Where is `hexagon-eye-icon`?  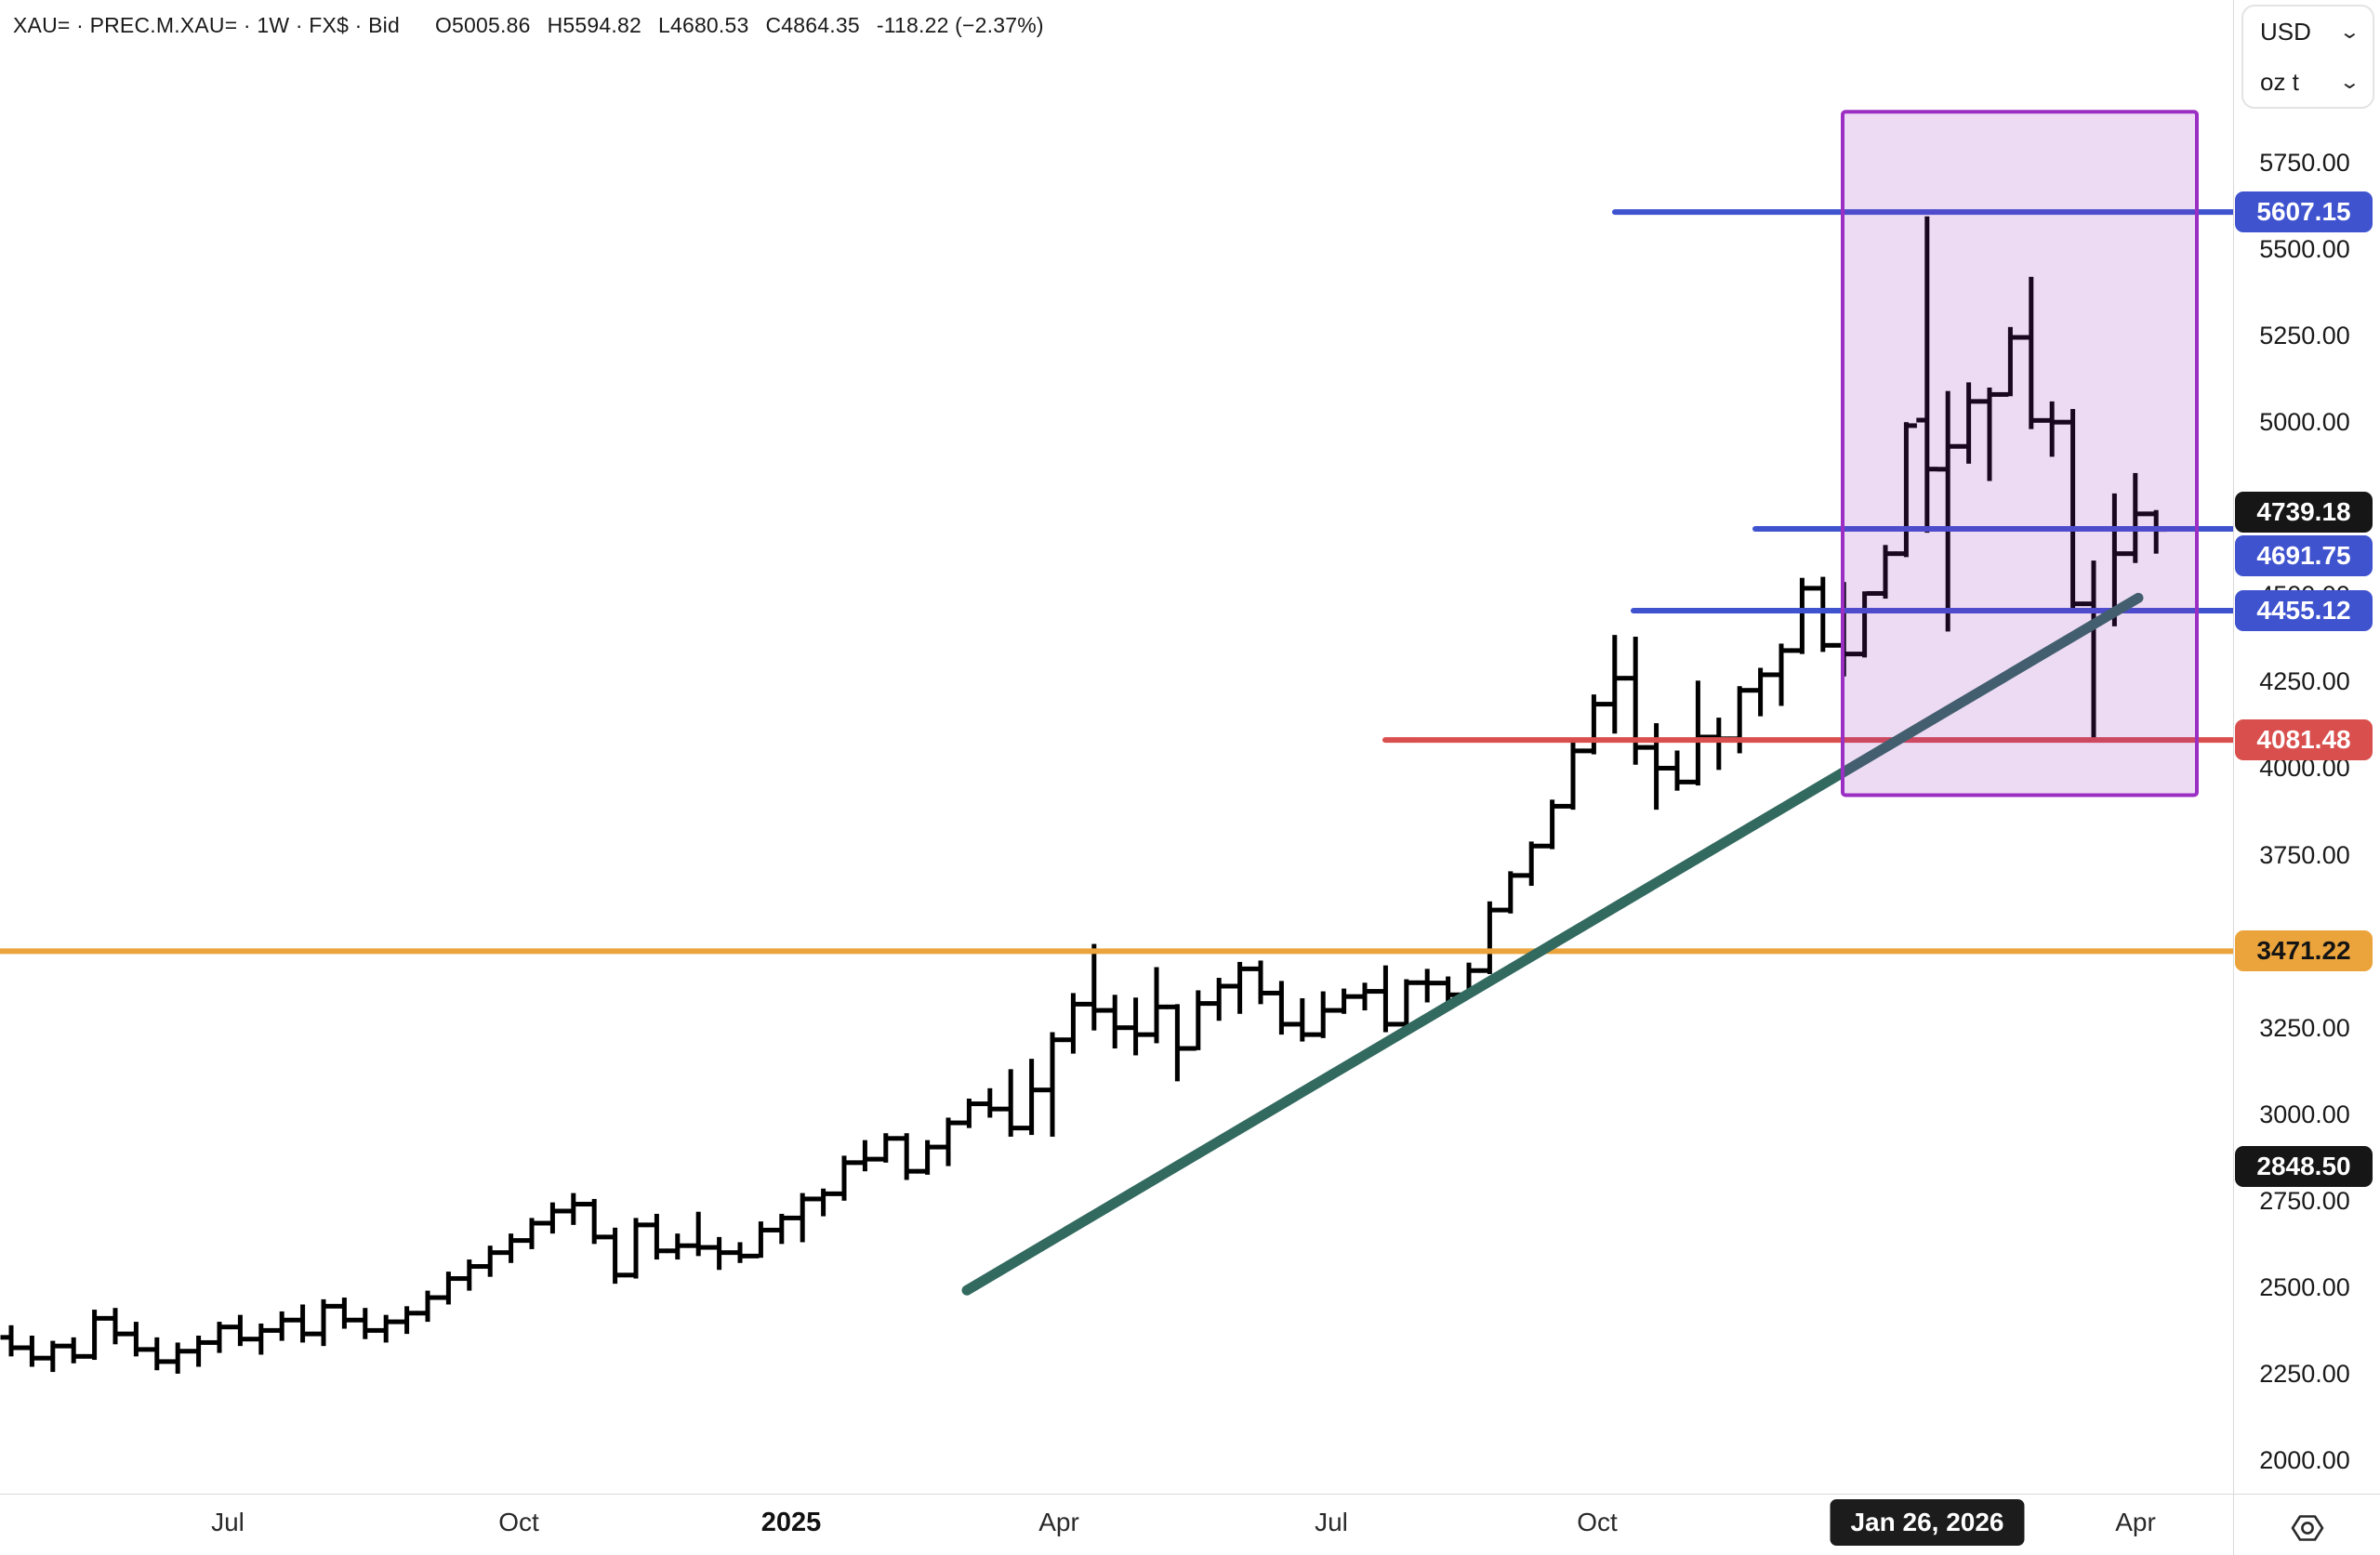 hexagon-eye-icon is located at coordinates (2307, 1528).